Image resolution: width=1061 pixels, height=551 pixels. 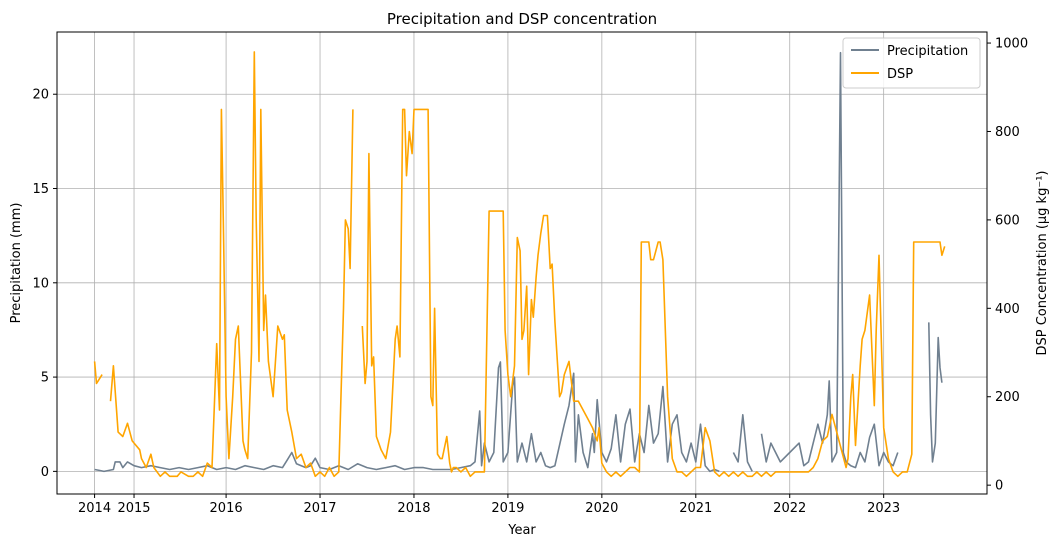 I want to click on left-tick-label: 5, so click(x=45, y=378).